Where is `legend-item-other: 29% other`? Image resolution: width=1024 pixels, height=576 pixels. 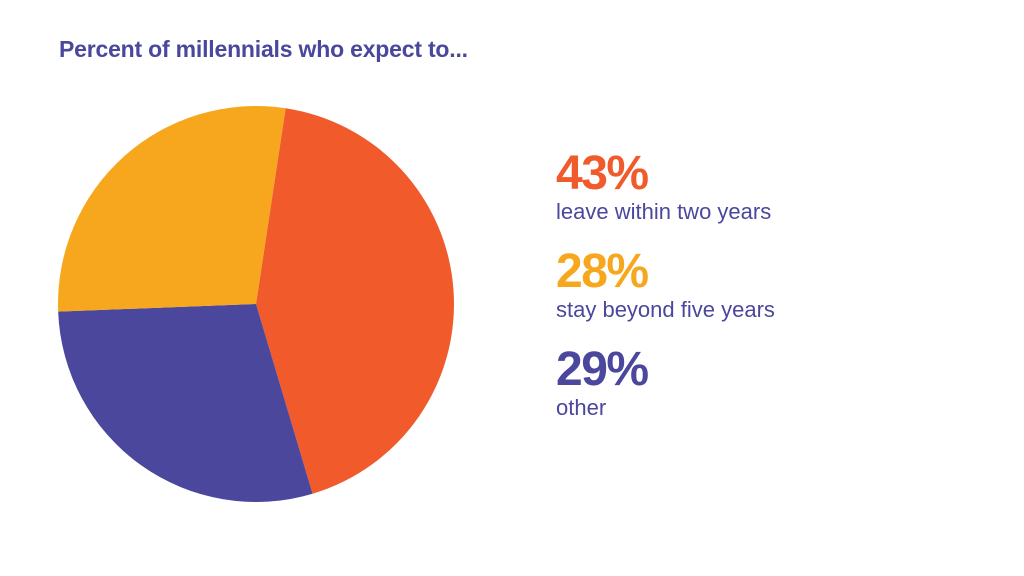 legend-item-other: 29% other is located at coordinates (746, 393).